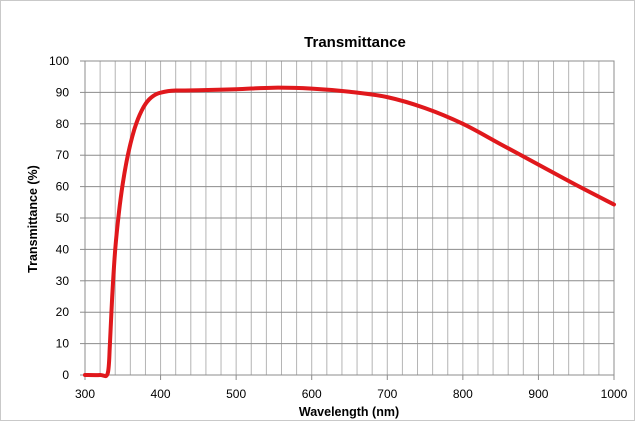 Image resolution: width=635 pixels, height=421 pixels. I want to click on y-tick-label: 50, so click(63, 218).